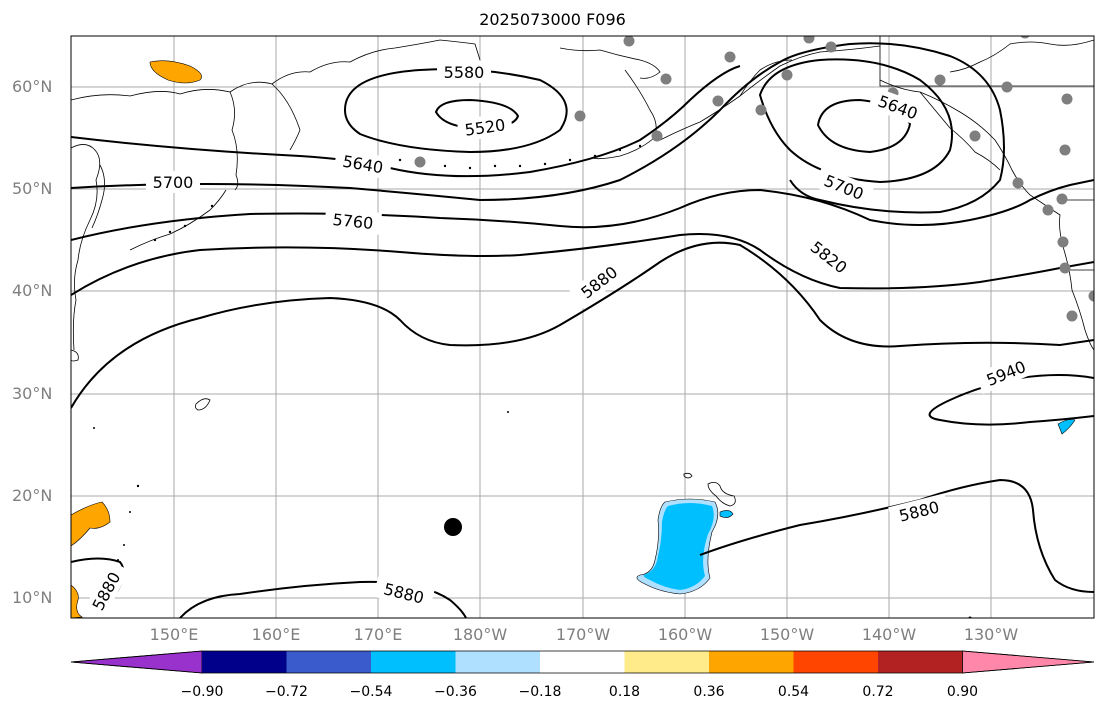 The height and width of the screenshot is (712, 1105). Describe the element at coordinates (175, 72) in the screenshot. I see `positive-anomaly-region-bering` at that location.